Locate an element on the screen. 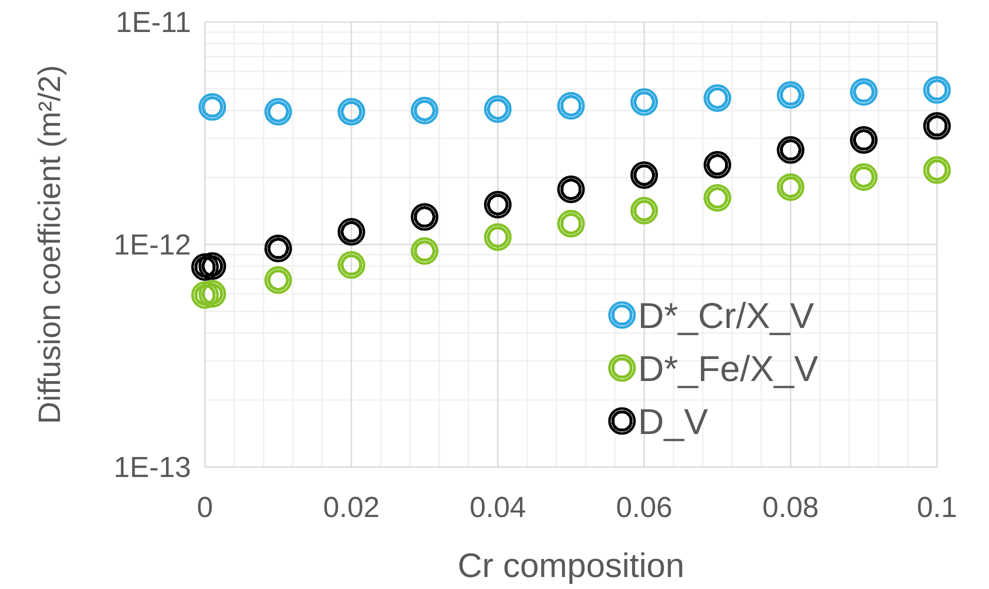  x-tick-label: 0.08 is located at coordinates (790, 508).